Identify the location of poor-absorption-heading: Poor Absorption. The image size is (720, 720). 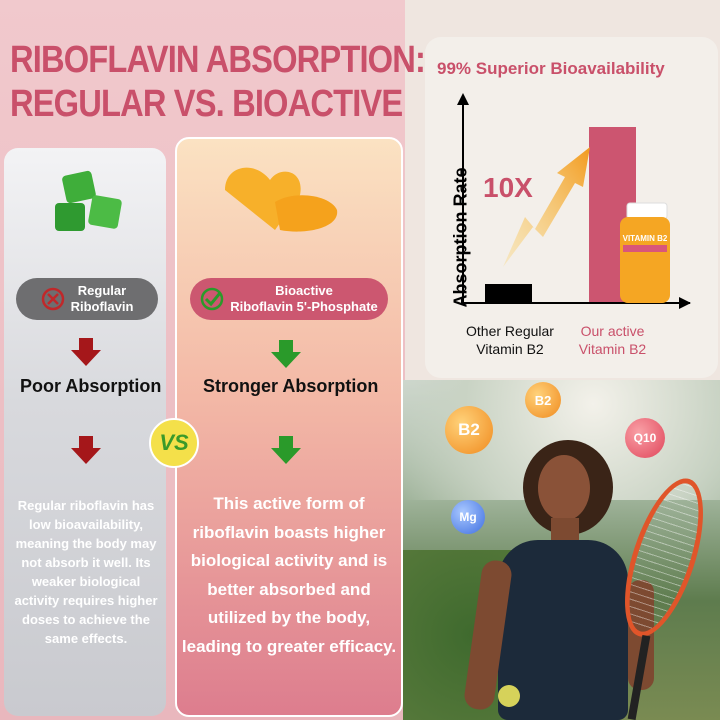
(91, 386).